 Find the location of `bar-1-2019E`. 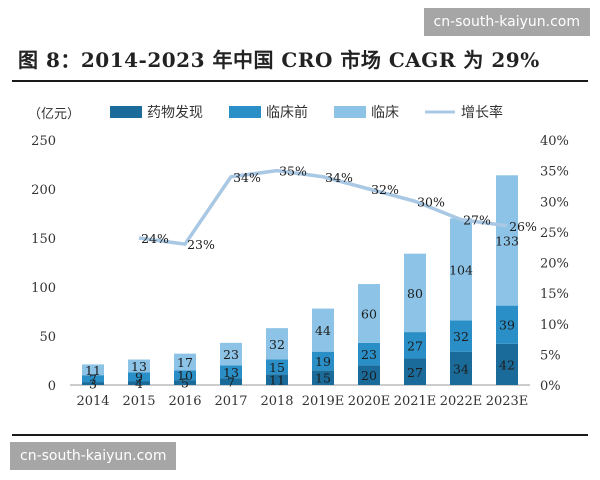

bar-1-2019E is located at coordinates (323, 361).